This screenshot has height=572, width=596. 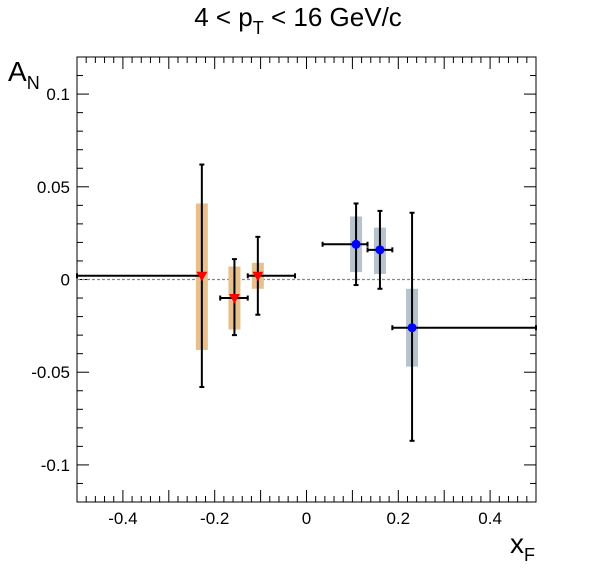 I want to click on x-tick-label: 0.4, so click(x=490, y=518).